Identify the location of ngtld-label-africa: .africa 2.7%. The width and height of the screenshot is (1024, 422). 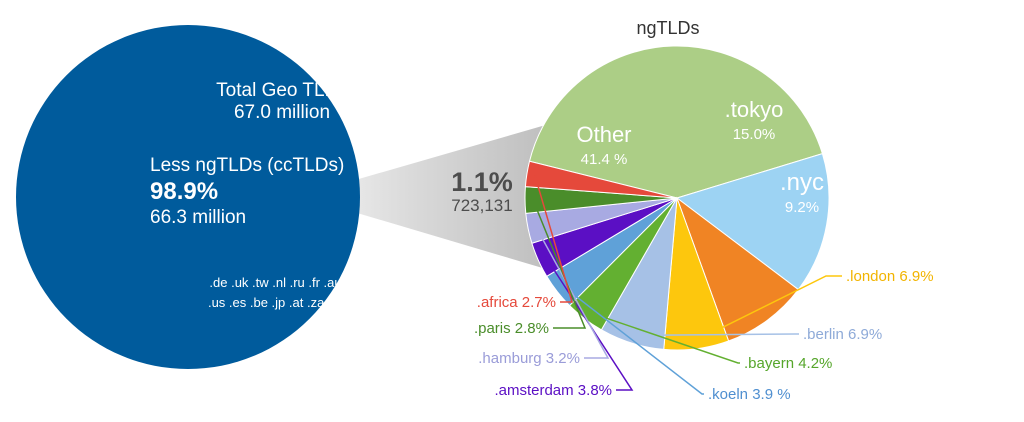
(516, 302).